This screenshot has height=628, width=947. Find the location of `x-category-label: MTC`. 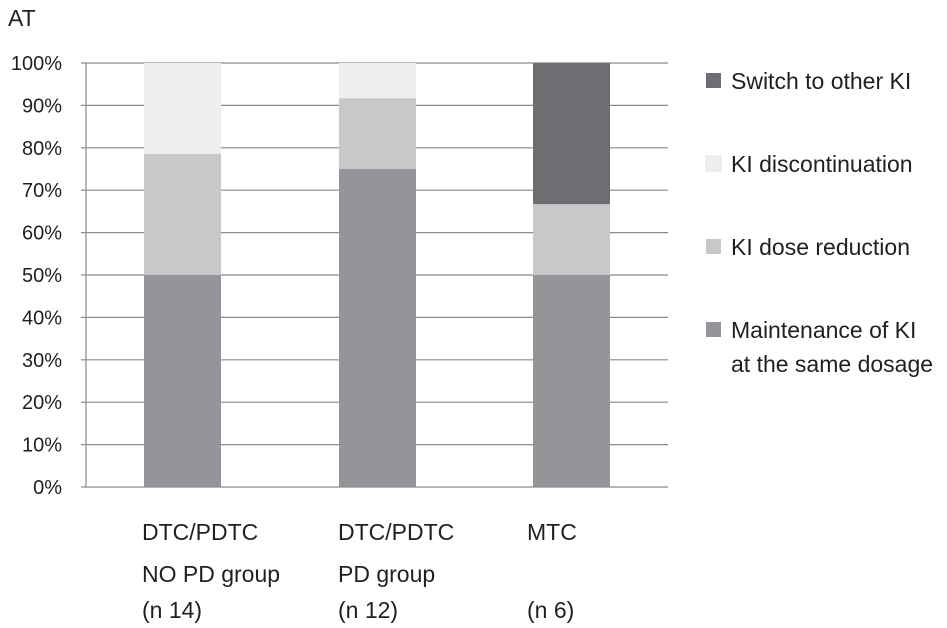

x-category-label: MTC is located at coordinates (552, 532).